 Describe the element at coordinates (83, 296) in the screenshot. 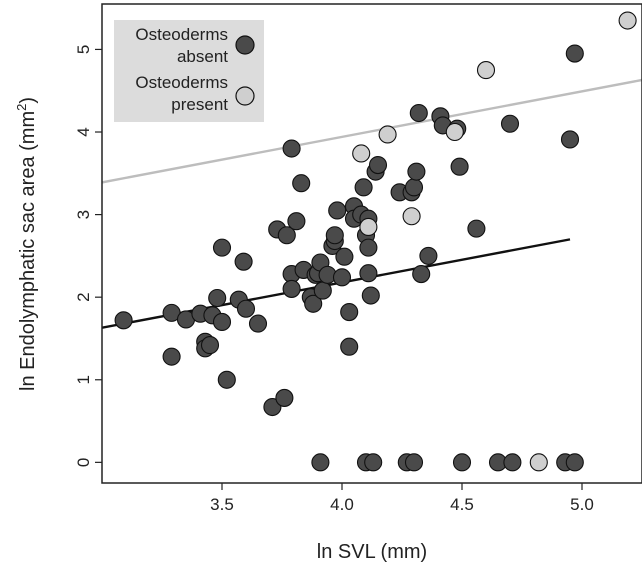

I see `y-tick-label: 2` at that location.